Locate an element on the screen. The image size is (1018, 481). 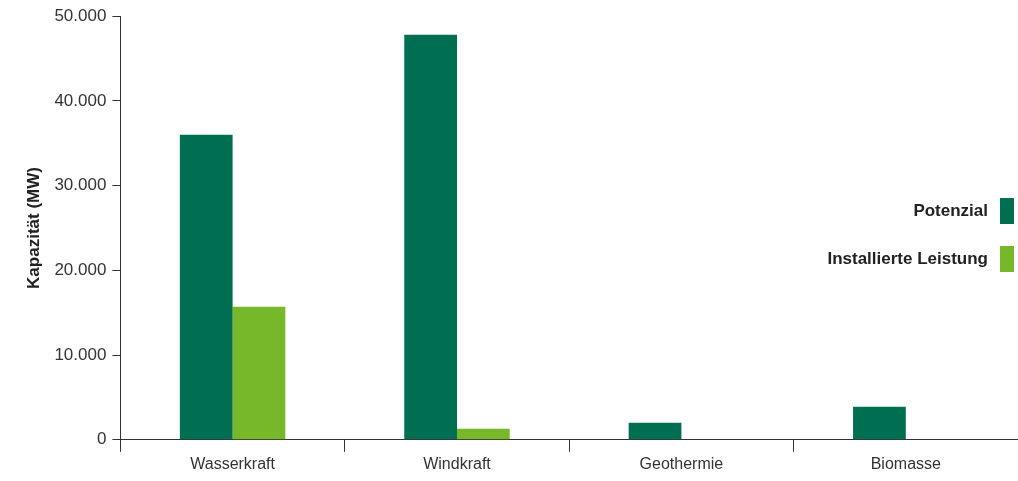
y-tick-label: 20.000 is located at coordinates (80, 270).